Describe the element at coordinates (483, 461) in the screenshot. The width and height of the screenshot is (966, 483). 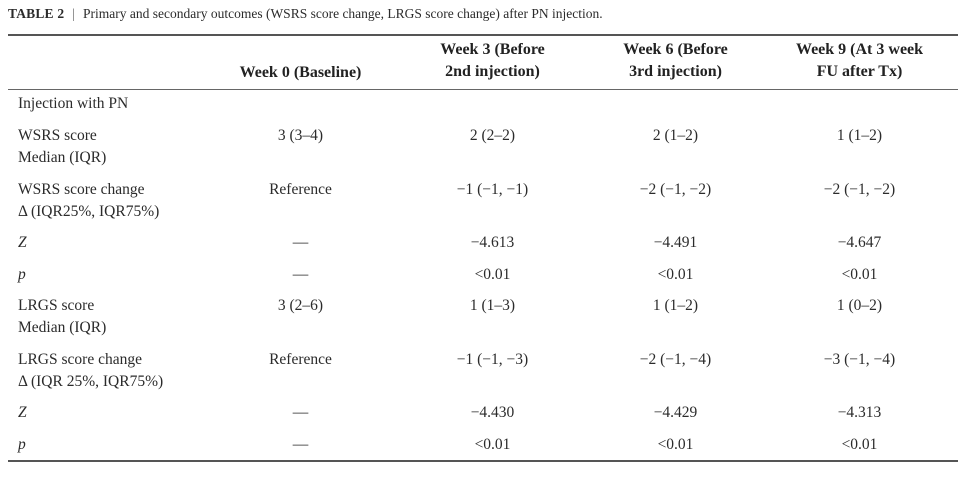
I see `table-bottom-rule` at that location.